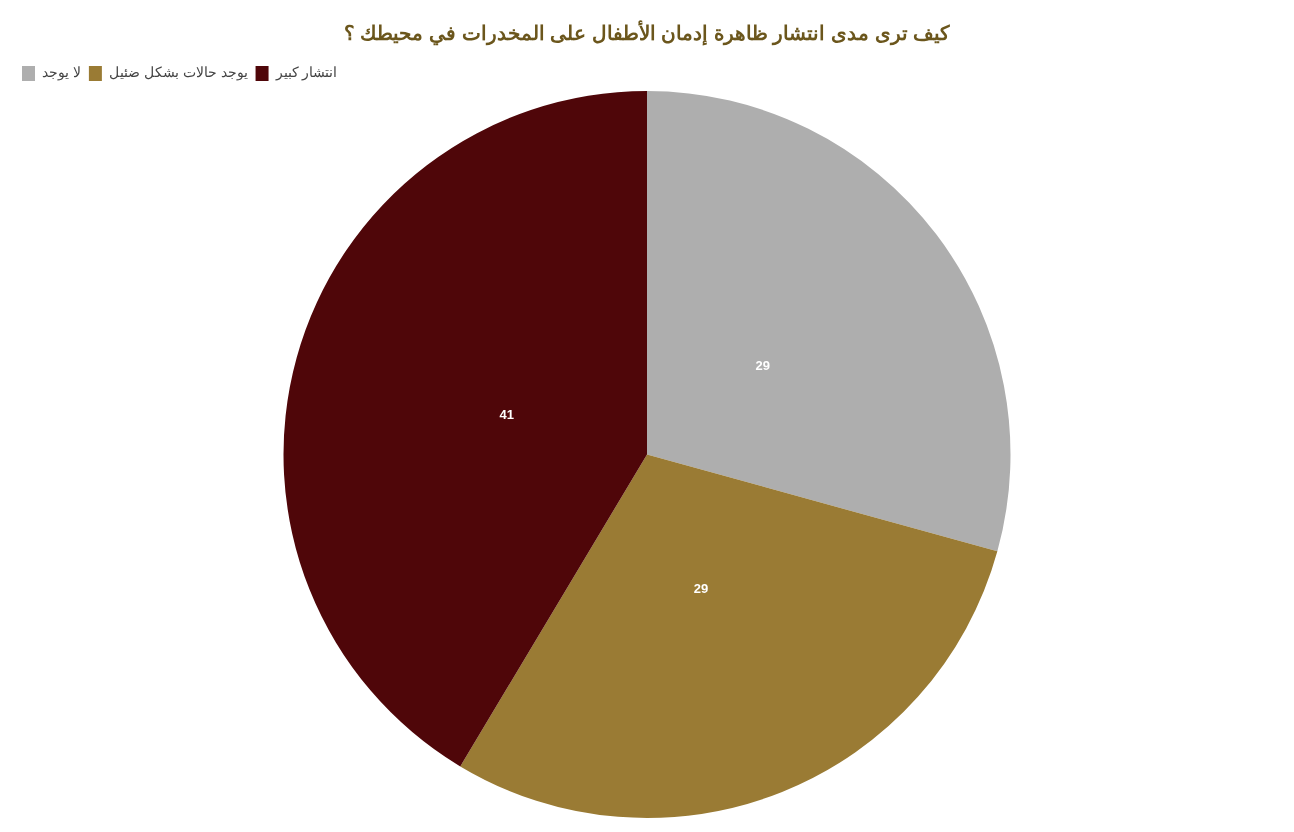 This screenshot has height=832, width=1294. I want to click on legend-label: انتشار كبير, so click(306, 73).